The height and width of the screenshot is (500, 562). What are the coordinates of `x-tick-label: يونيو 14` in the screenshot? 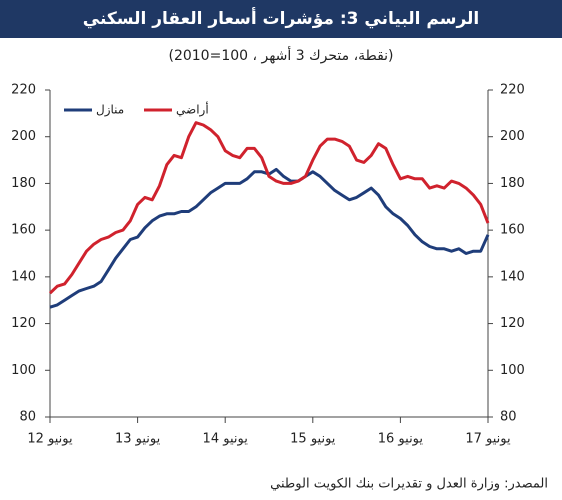 It's located at (226, 439).